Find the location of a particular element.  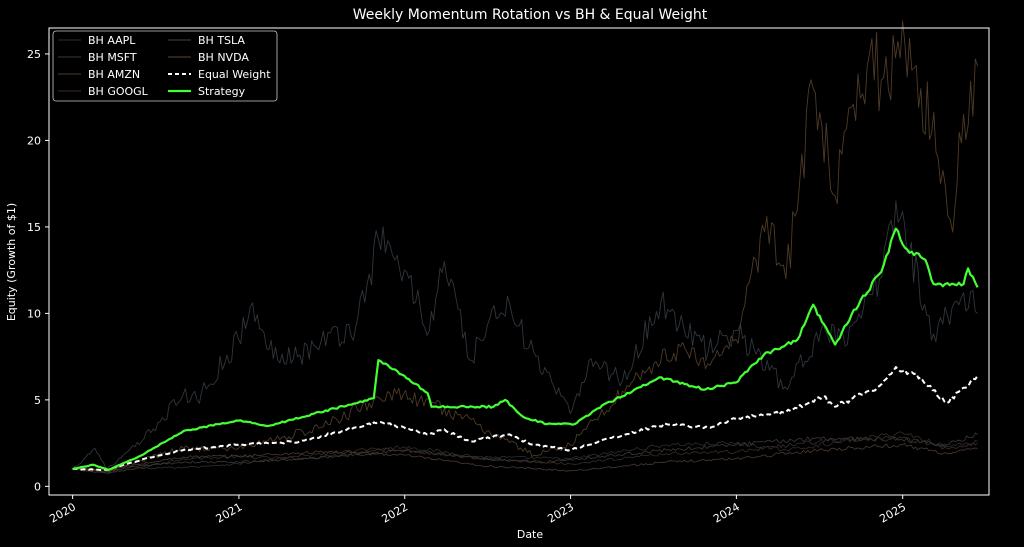

y-tick-label: 20 is located at coordinates (34, 140).